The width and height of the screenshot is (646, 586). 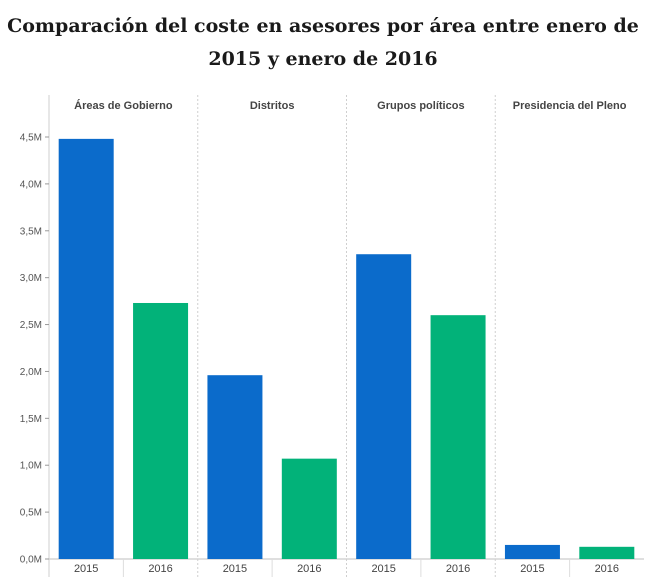 I want to click on panel-label: Áreas de Gobierno, so click(x=123, y=105).